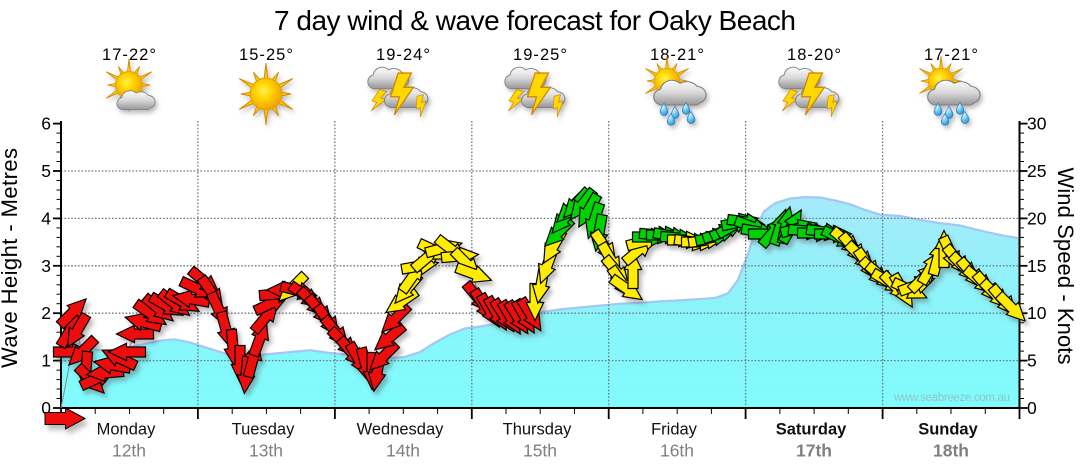  Describe the element at coordinates (1036, 266) in the screenshot. I see `svg-text: 15` at that location.